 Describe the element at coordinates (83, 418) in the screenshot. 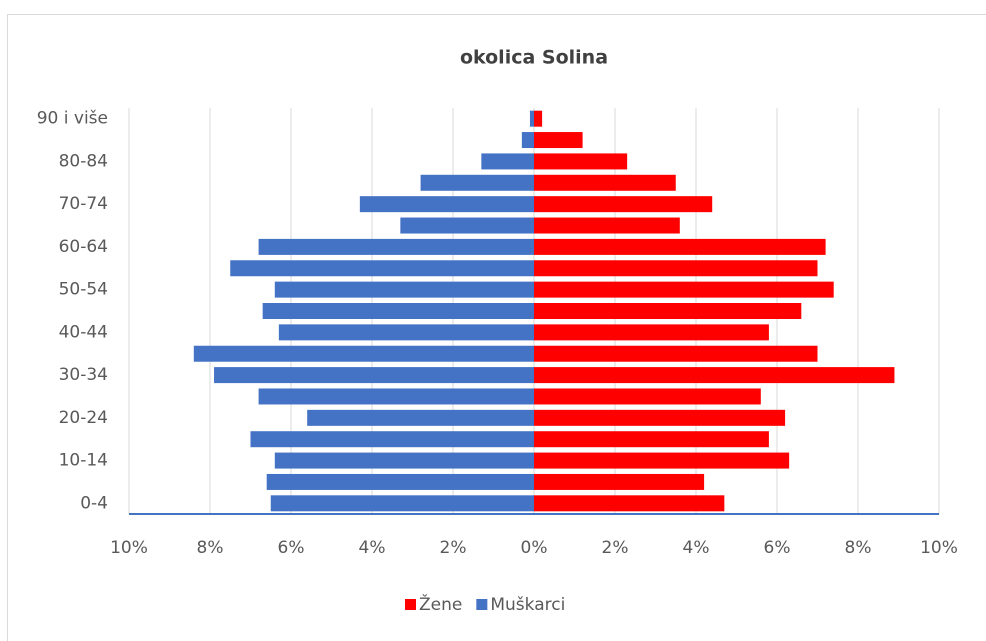

I see `y-tick-label: 20-24` at that location.